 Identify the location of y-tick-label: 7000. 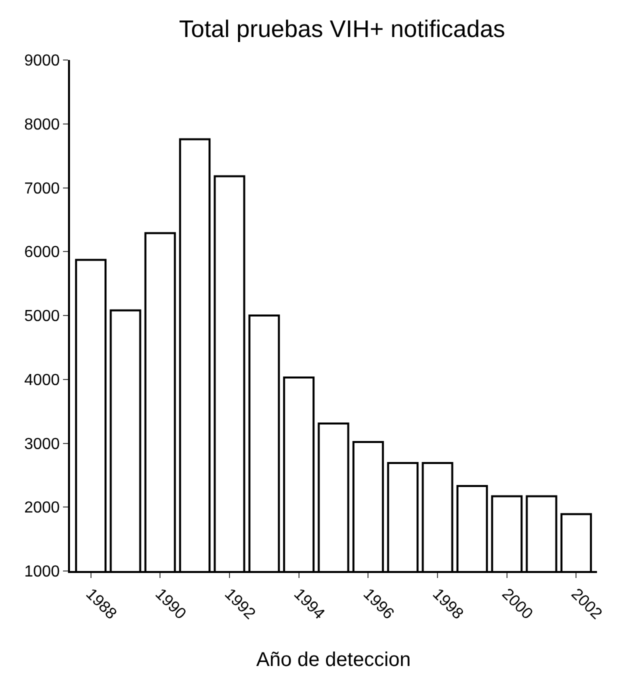
(42, 189).